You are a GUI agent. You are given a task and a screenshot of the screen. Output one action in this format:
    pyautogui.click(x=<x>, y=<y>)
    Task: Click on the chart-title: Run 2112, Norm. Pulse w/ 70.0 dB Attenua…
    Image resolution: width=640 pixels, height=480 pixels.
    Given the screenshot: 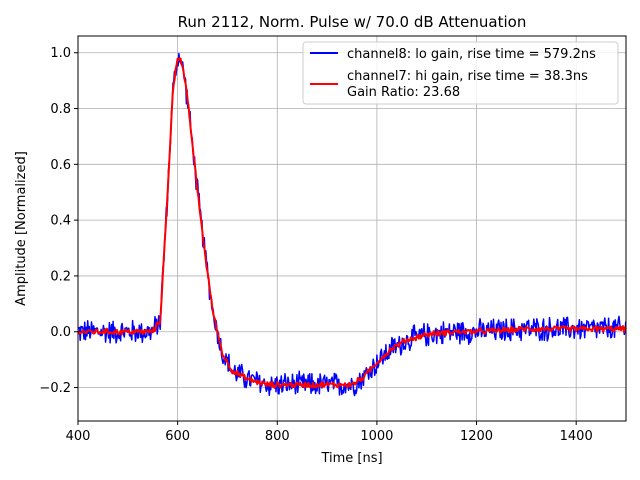 What is the action you would take?
    pyautogui.click(x=352, y=22)
    